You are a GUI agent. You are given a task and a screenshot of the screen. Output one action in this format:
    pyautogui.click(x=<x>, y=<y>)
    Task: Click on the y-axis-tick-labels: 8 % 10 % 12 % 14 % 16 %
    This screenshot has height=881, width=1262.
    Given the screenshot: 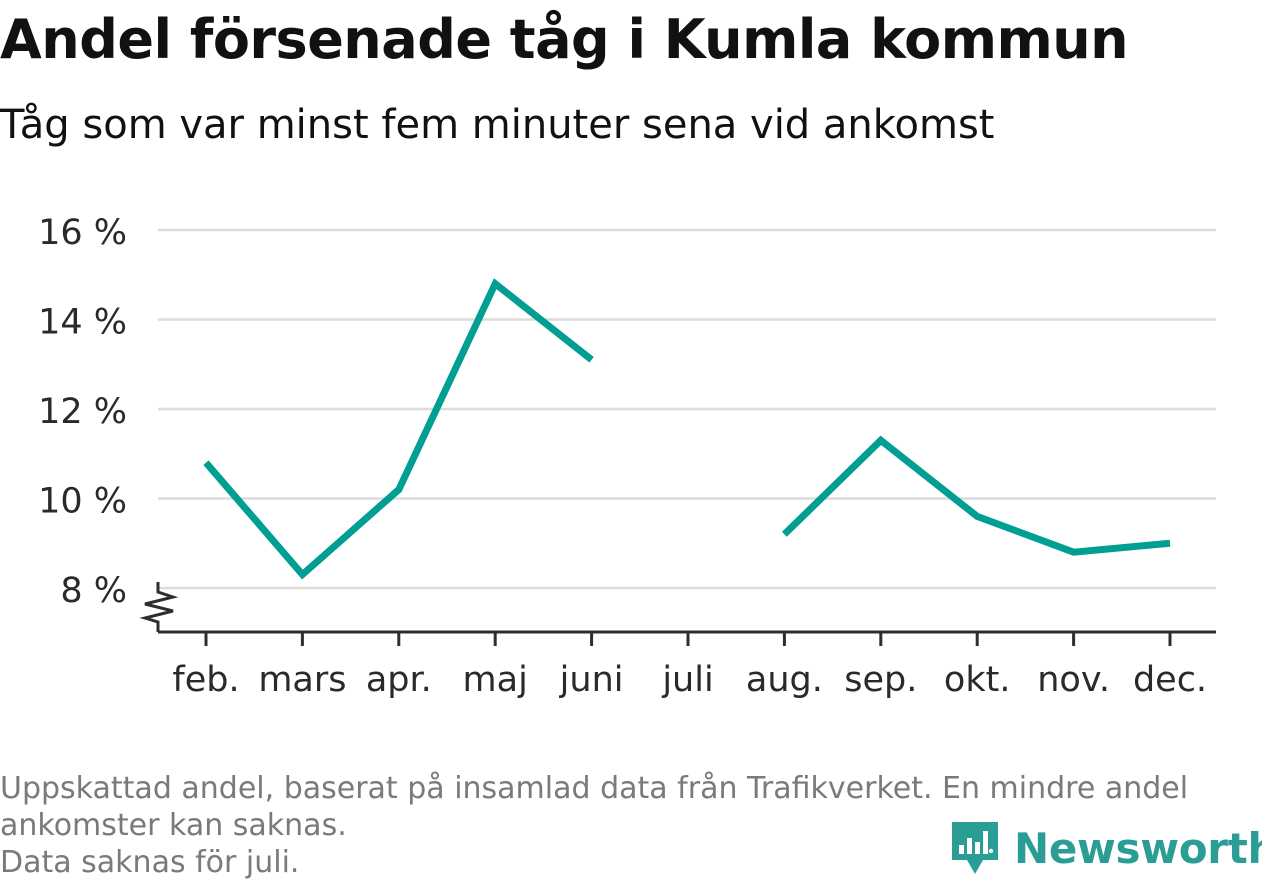 What is the action you would take?
    pyautogui.click(x=82, y=412)
    